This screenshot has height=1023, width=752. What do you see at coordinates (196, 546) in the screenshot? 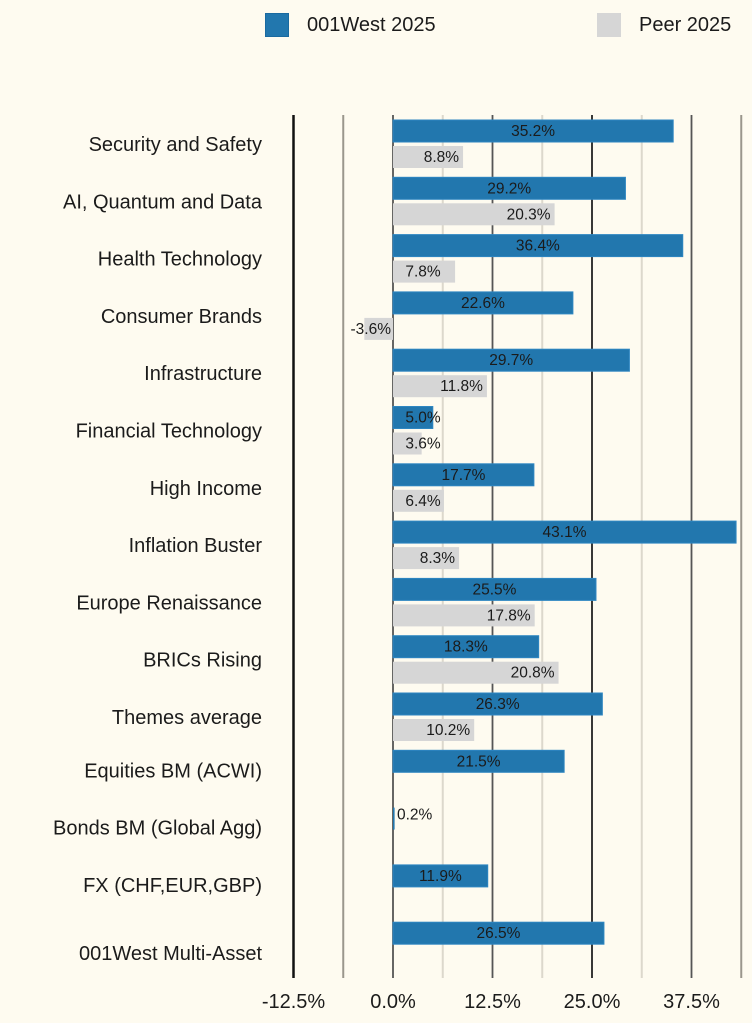
I see `category-label: Inflation Buster` at bounding box center [196, 546].